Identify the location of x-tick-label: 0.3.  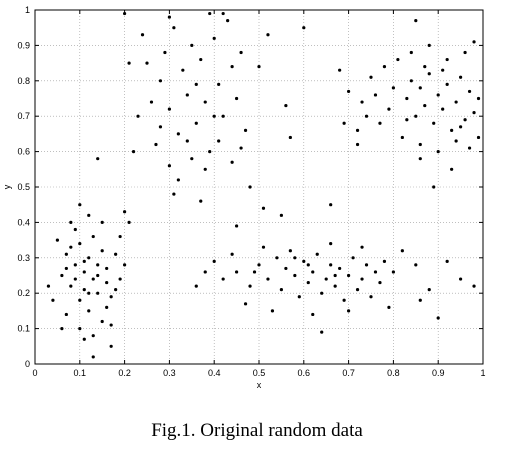
(169, 373).